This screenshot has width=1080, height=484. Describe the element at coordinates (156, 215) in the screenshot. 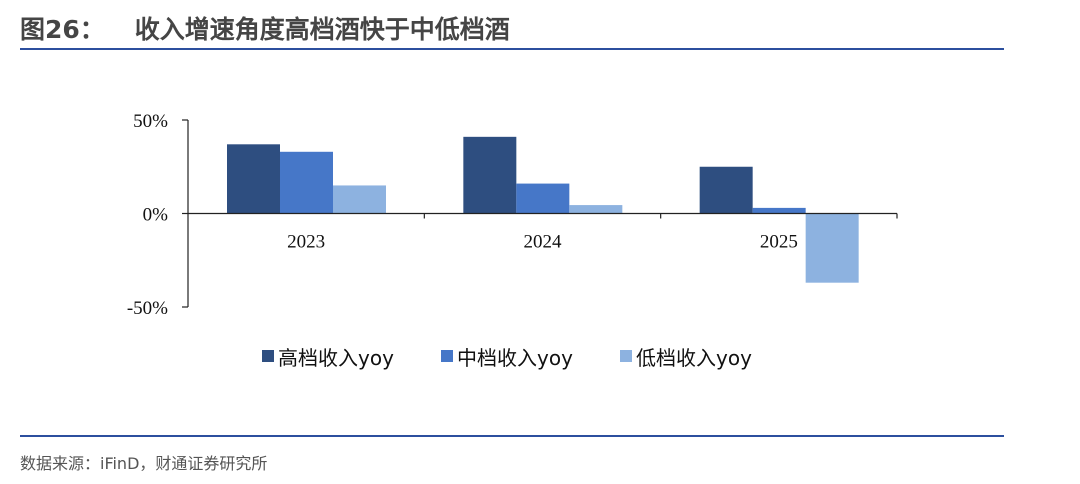

I see `y-tick-label: 0%` at that location.